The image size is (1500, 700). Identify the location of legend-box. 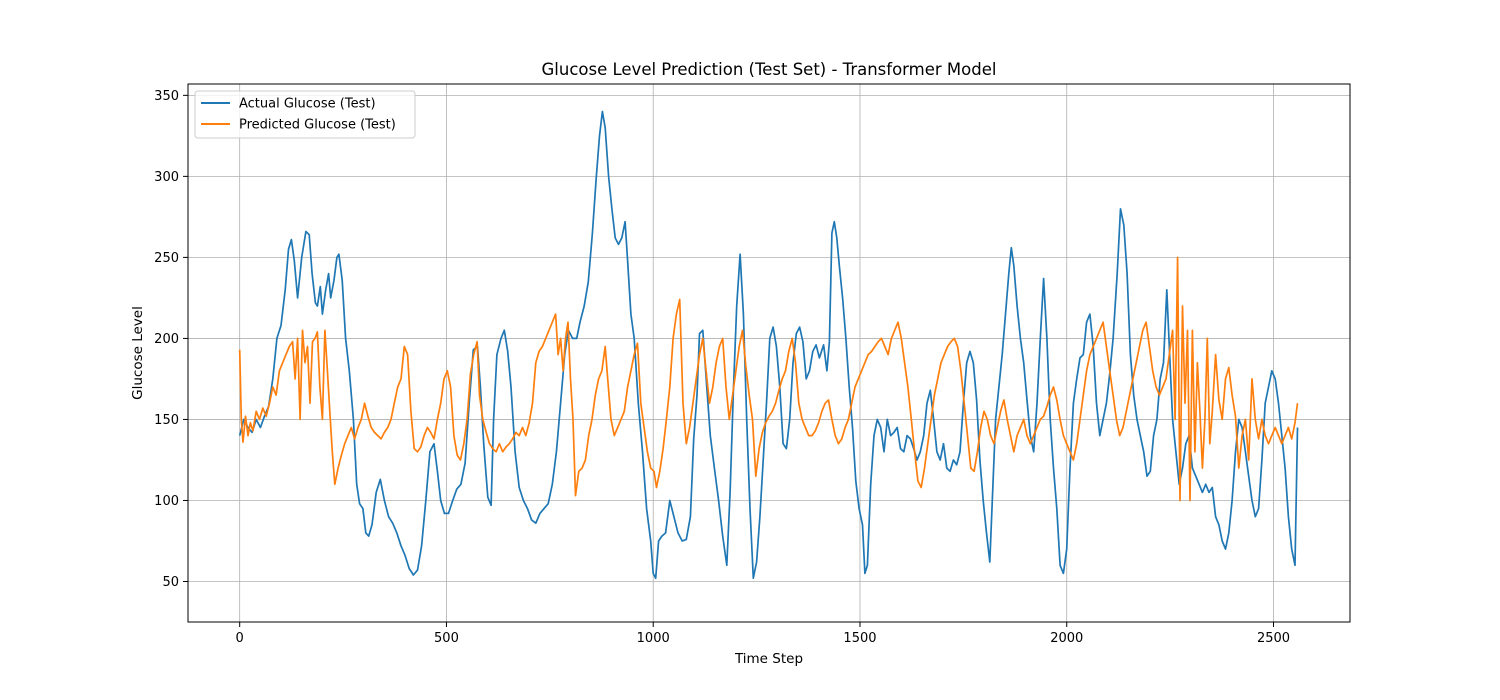
(305, 114).